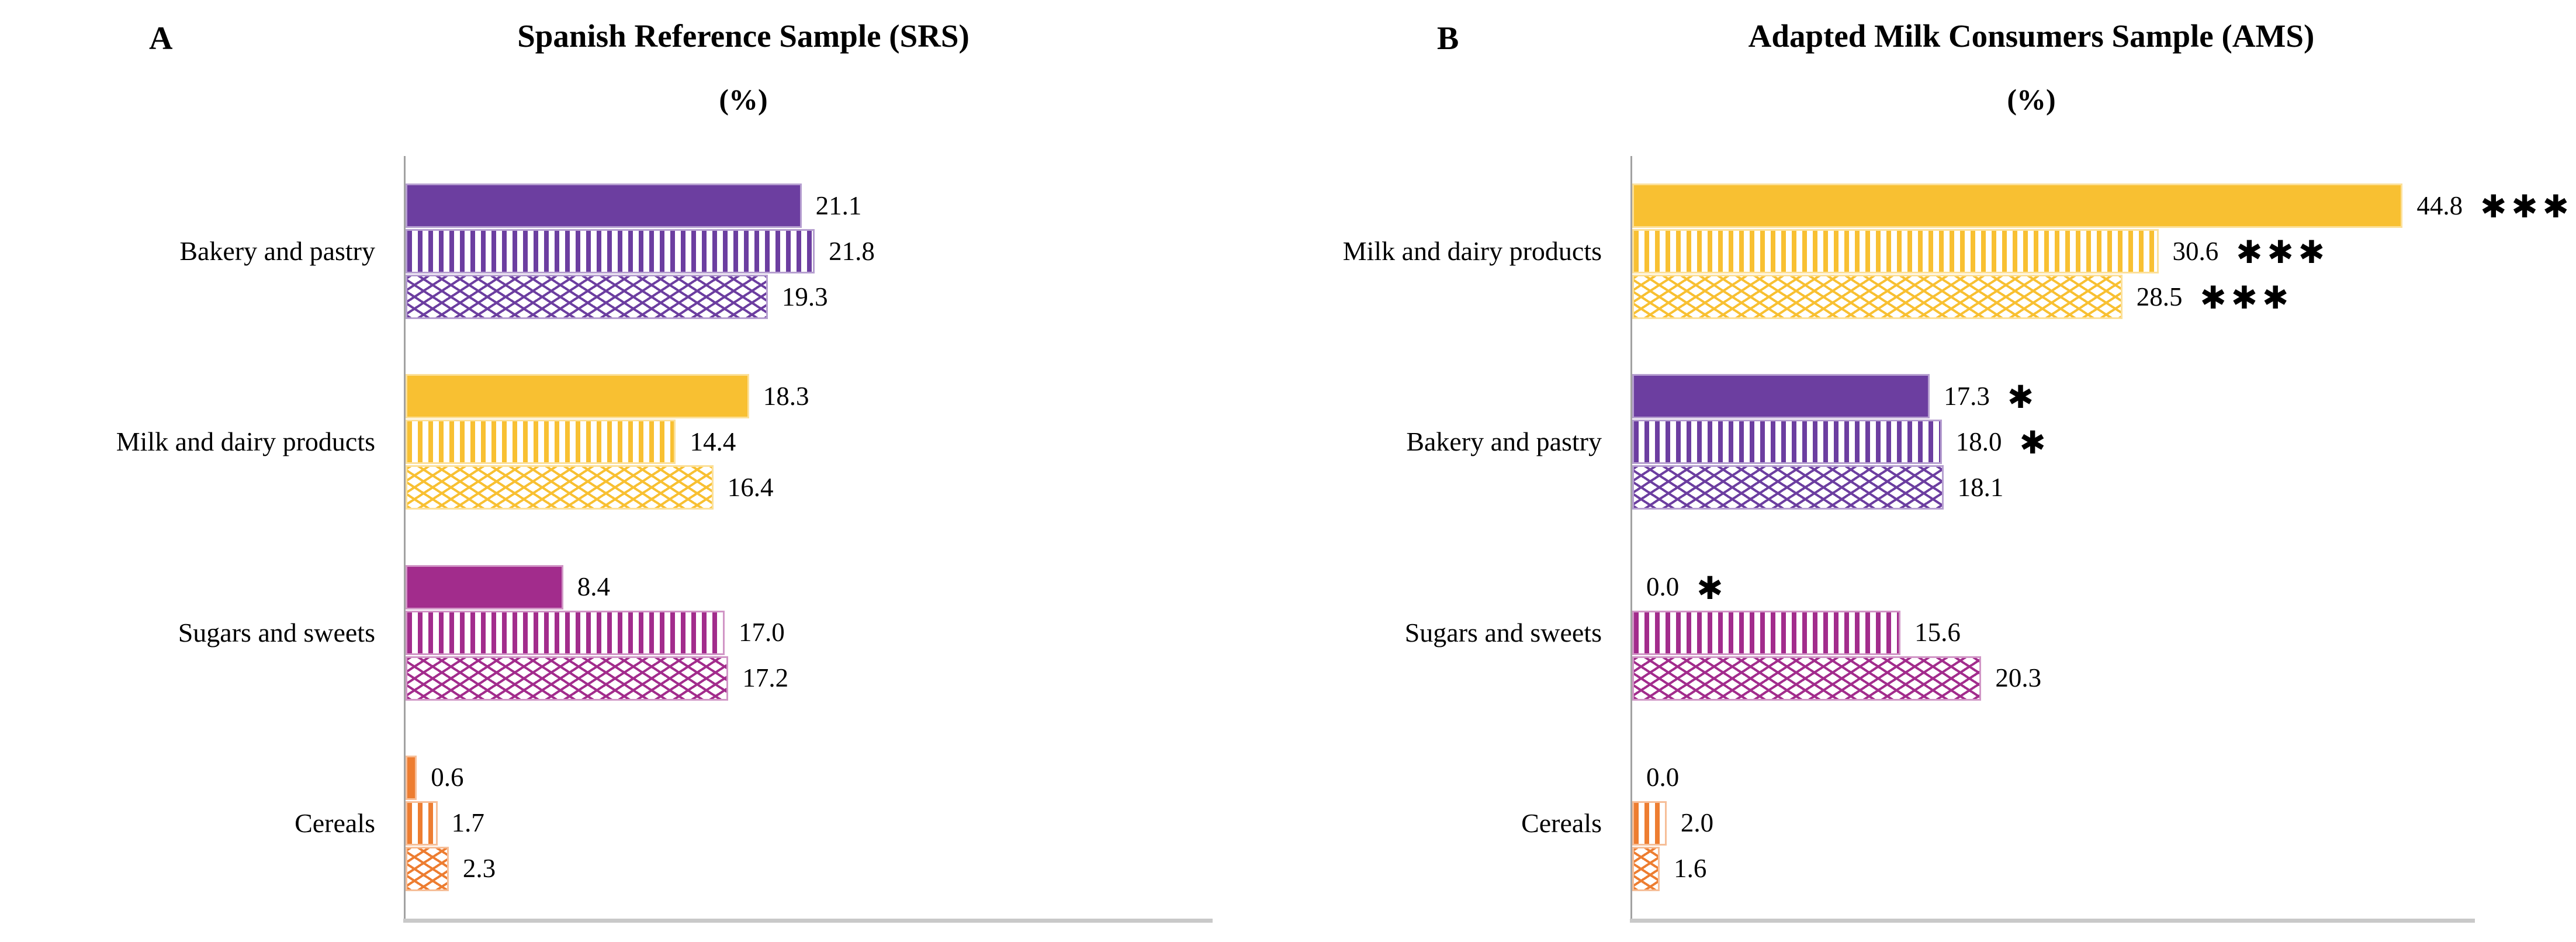 Image resolution: width=2576 pixels, height=942 pixels. What do you see at coordinates (2053, 778) in the screenshot?
I see `bar-row-solid: 0.0` at bounding box center [2053, 778].